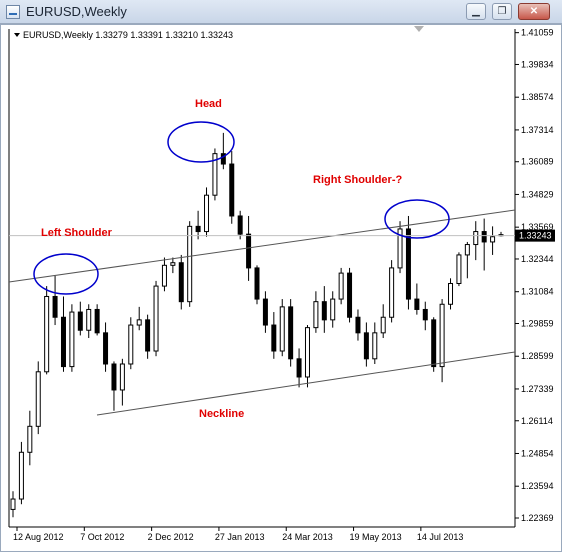  Describe the element at coordinates (281, 12) in the screenshot. I see `window-titlebar: EURUSD,Weekly ▁ ❐ ✕` at that location.